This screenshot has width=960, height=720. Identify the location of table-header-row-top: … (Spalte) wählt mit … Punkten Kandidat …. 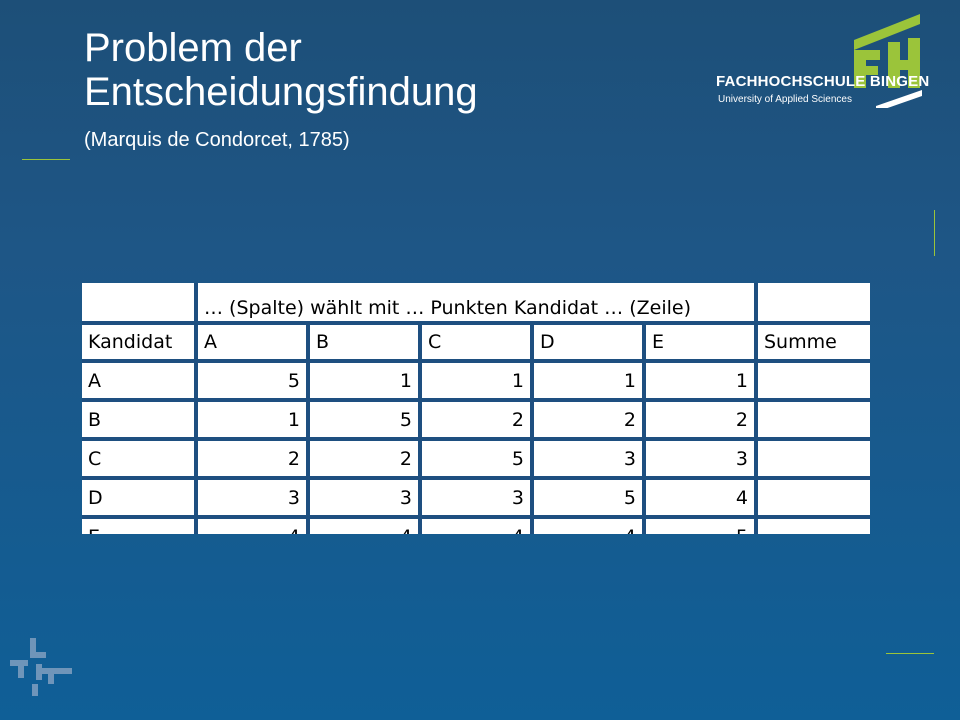
(476, 304).